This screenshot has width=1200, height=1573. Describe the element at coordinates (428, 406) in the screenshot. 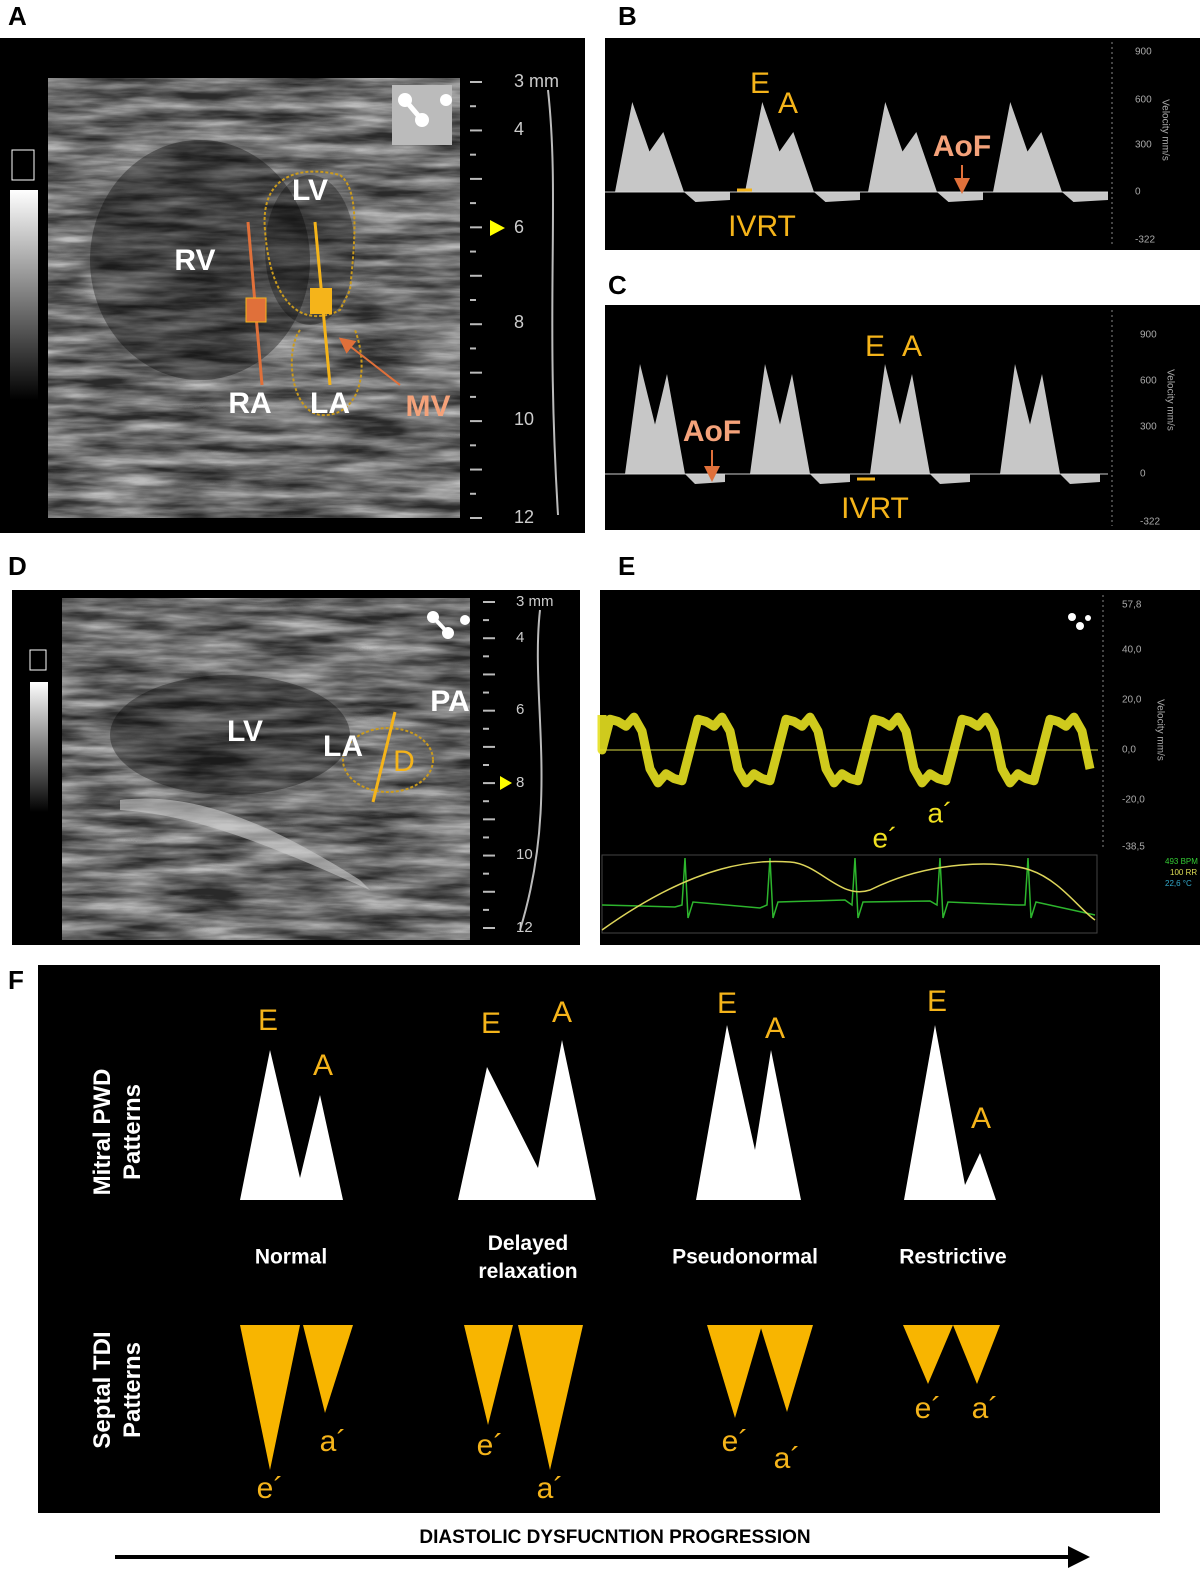

I see `label: MV` at that location.